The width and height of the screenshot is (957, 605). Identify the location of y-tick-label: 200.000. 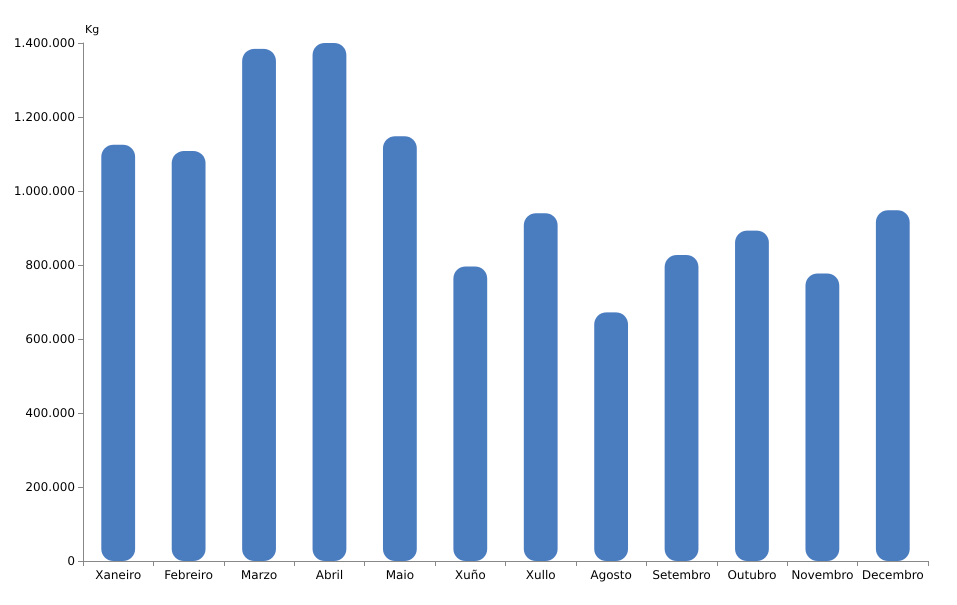
(50, 487).